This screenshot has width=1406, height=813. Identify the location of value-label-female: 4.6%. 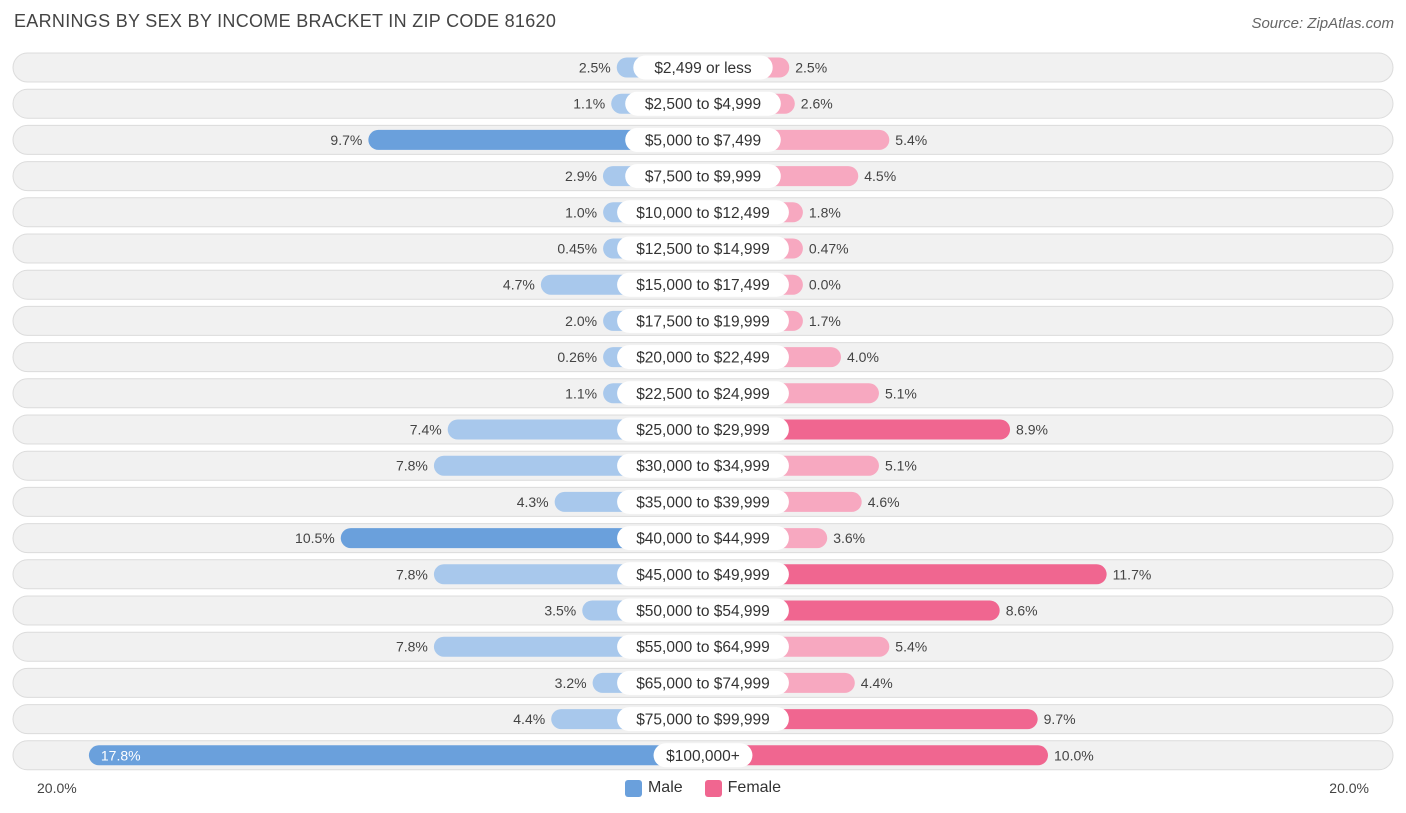
(884, 502).